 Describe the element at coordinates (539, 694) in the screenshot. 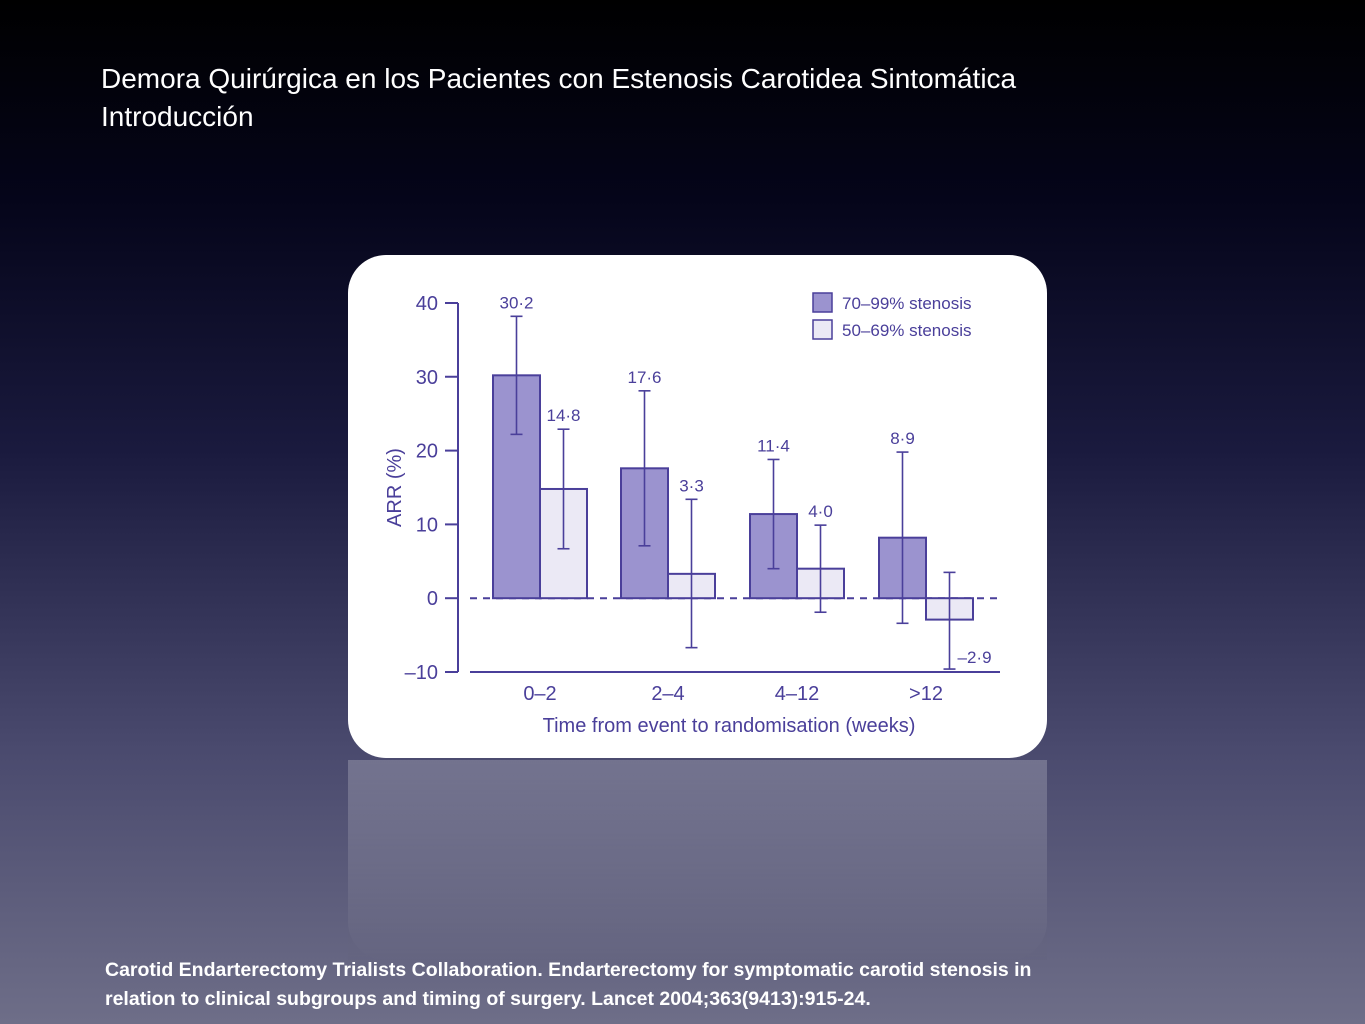

I see `x-tick-label: 0–2` at that location.